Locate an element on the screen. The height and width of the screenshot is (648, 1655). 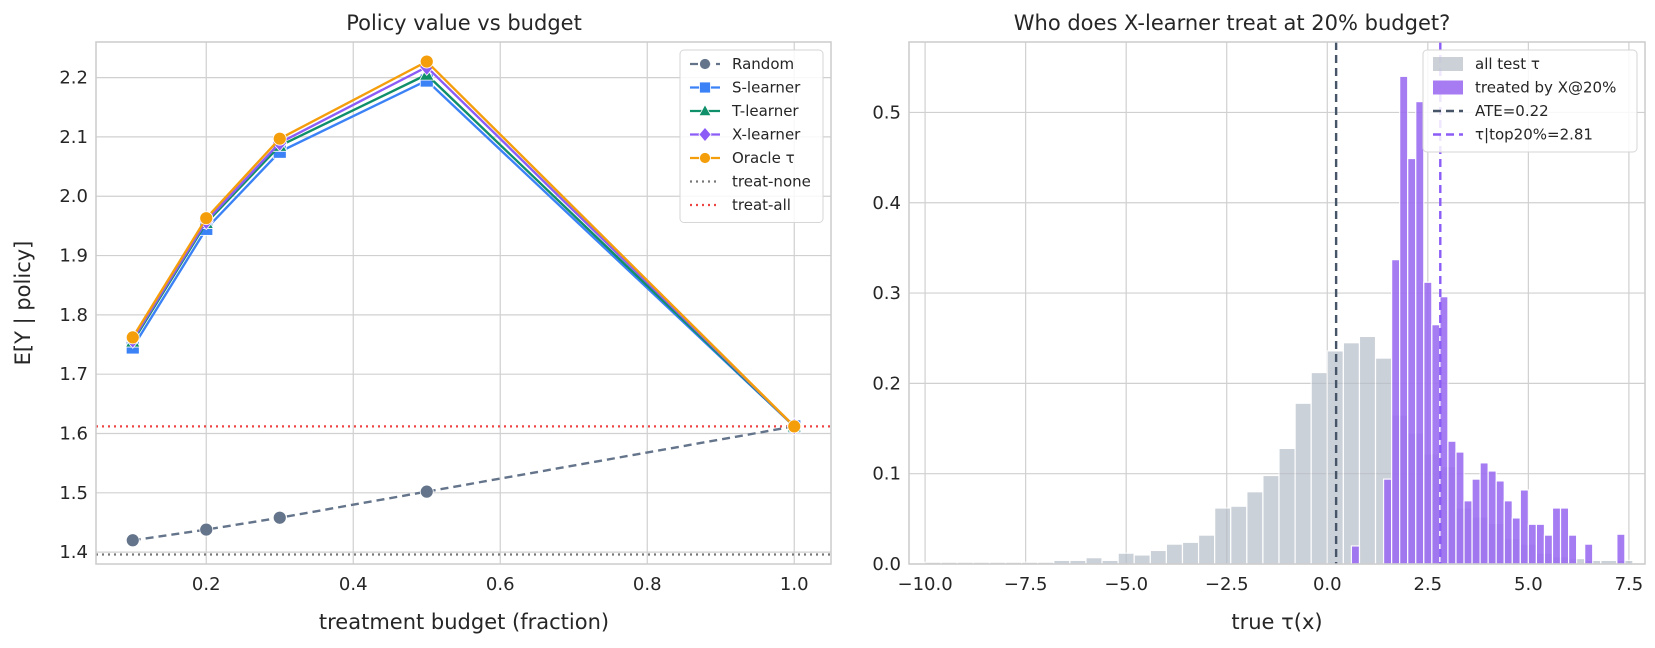
legend-label: Oracle τ is located at coordinates (763, 158).